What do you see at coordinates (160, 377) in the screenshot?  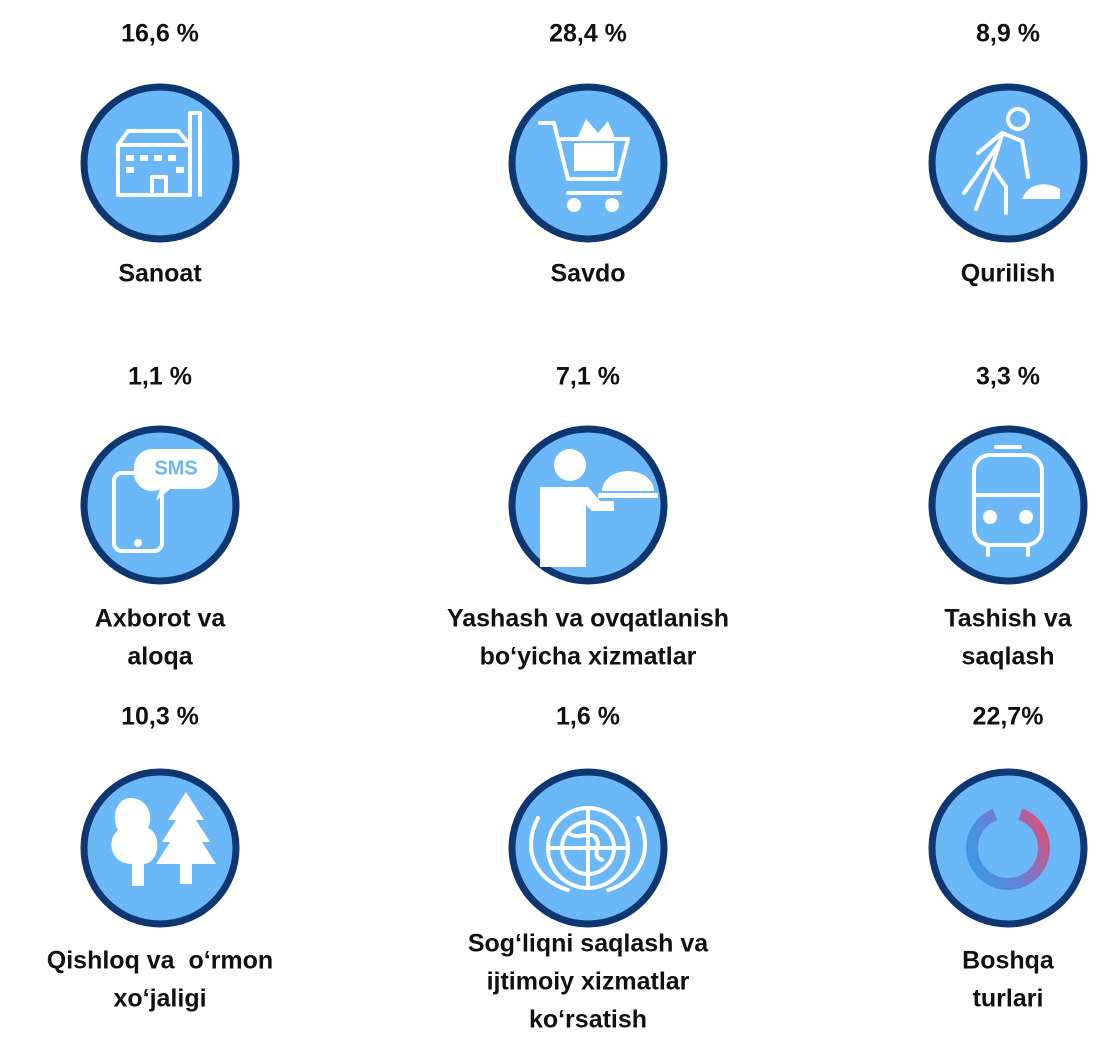 I see `value-label: 1,1 %` at bounding box center [160, 377].